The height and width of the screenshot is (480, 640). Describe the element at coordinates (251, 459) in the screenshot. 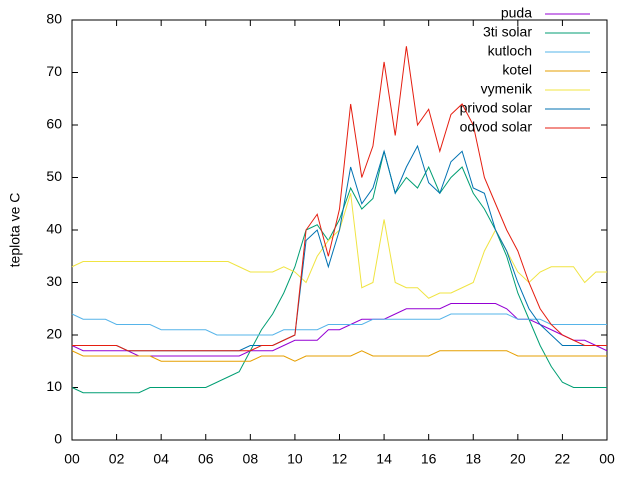

I see `x-tick-label: 08` at that location.